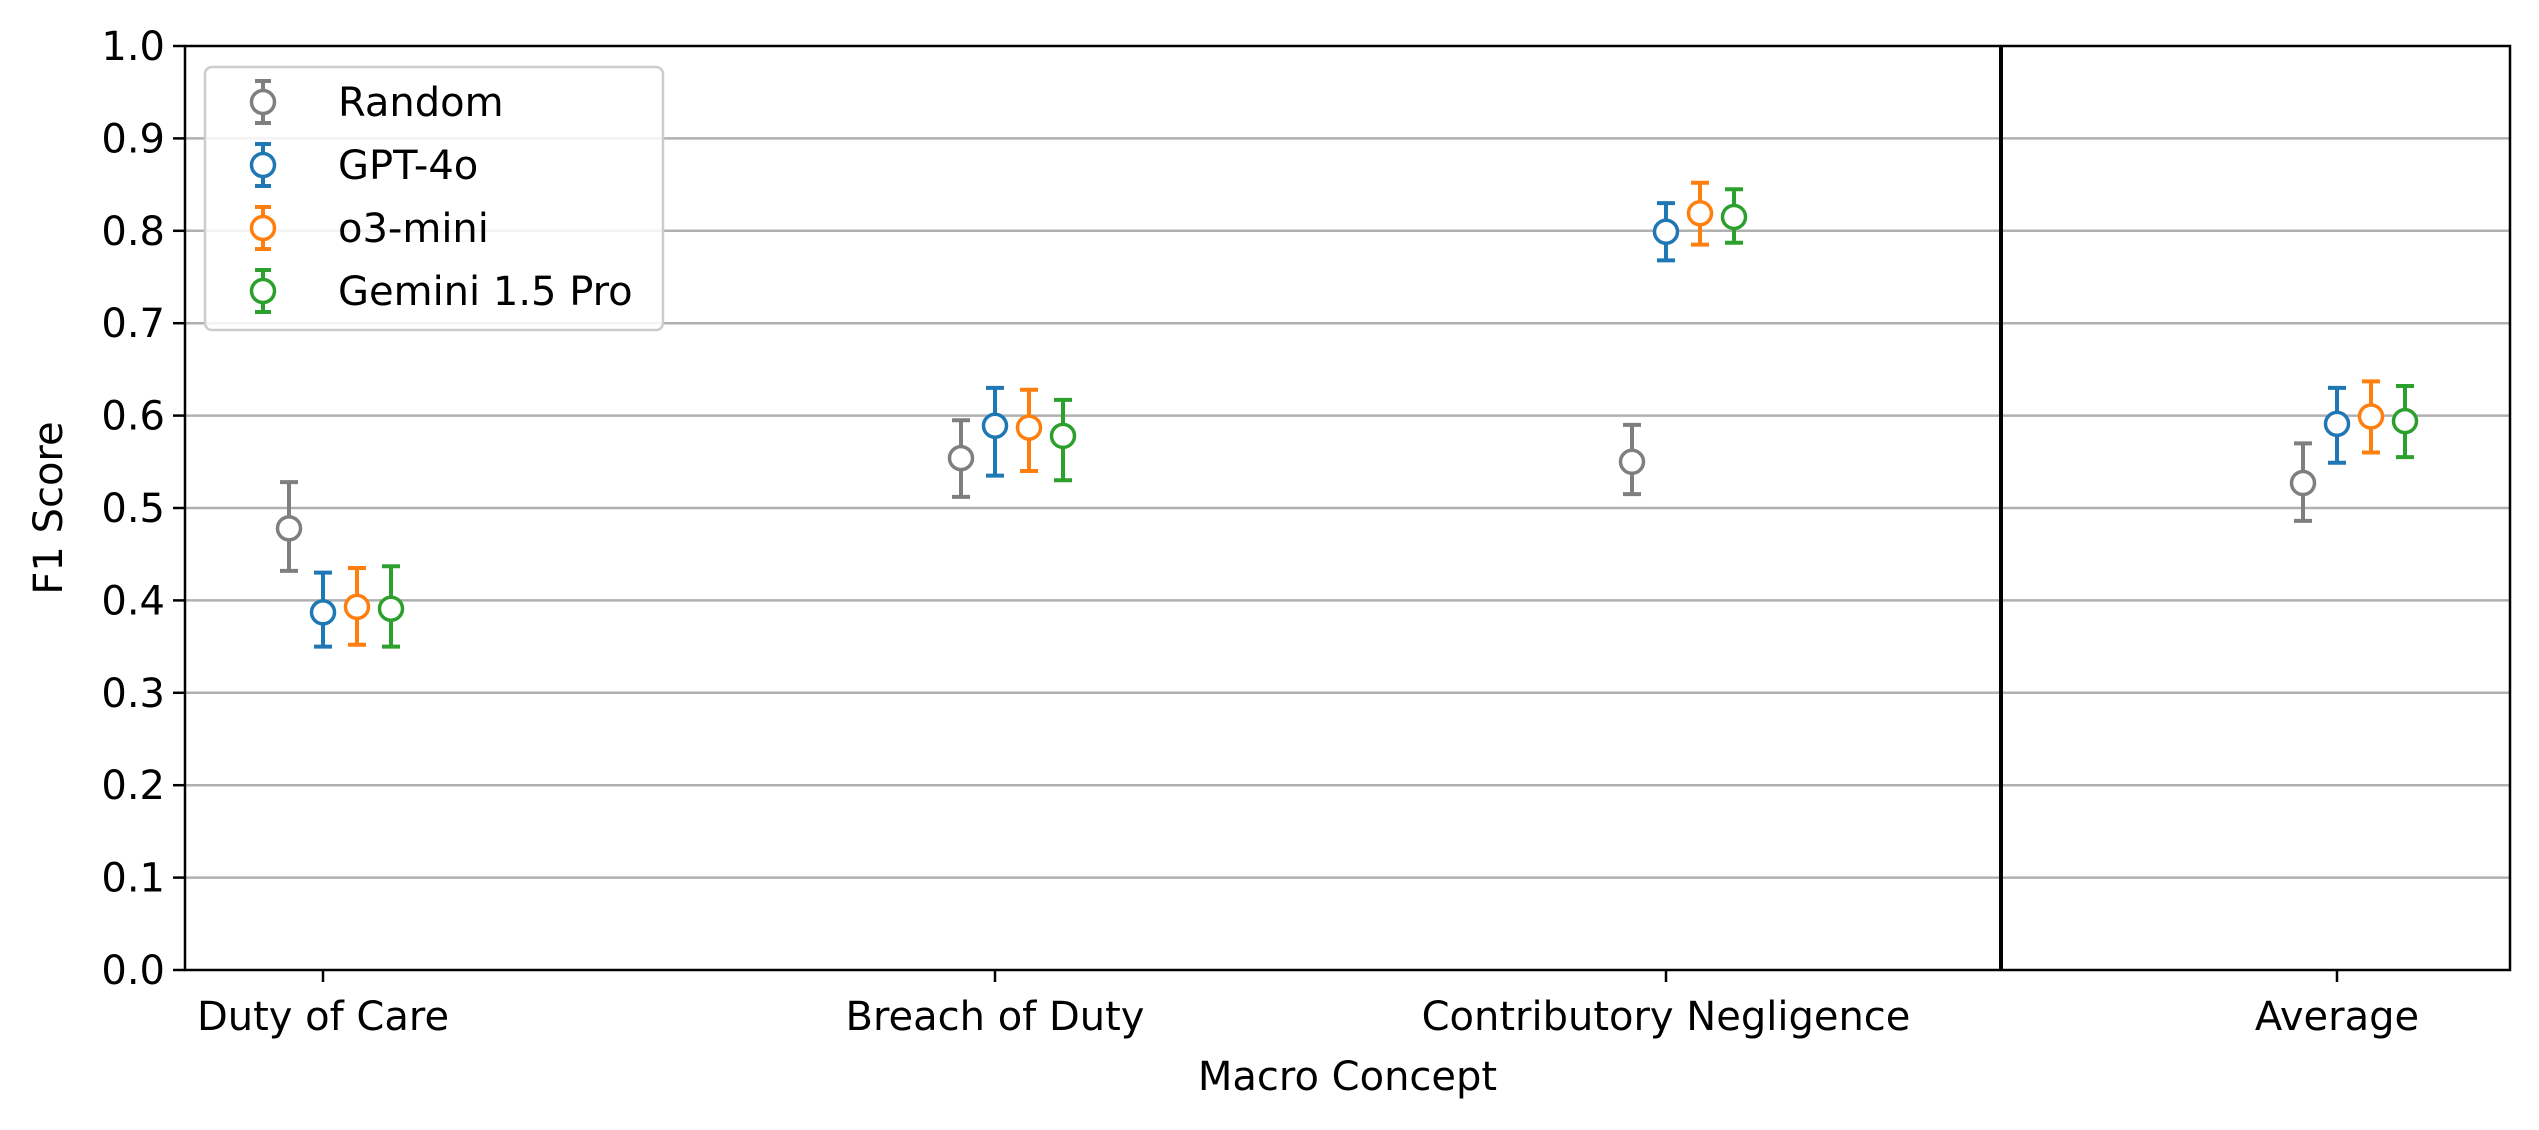  Describe the element at coordinates (133, 786) in the screenshot. I see `y-tick-label: 0.2` at that location.